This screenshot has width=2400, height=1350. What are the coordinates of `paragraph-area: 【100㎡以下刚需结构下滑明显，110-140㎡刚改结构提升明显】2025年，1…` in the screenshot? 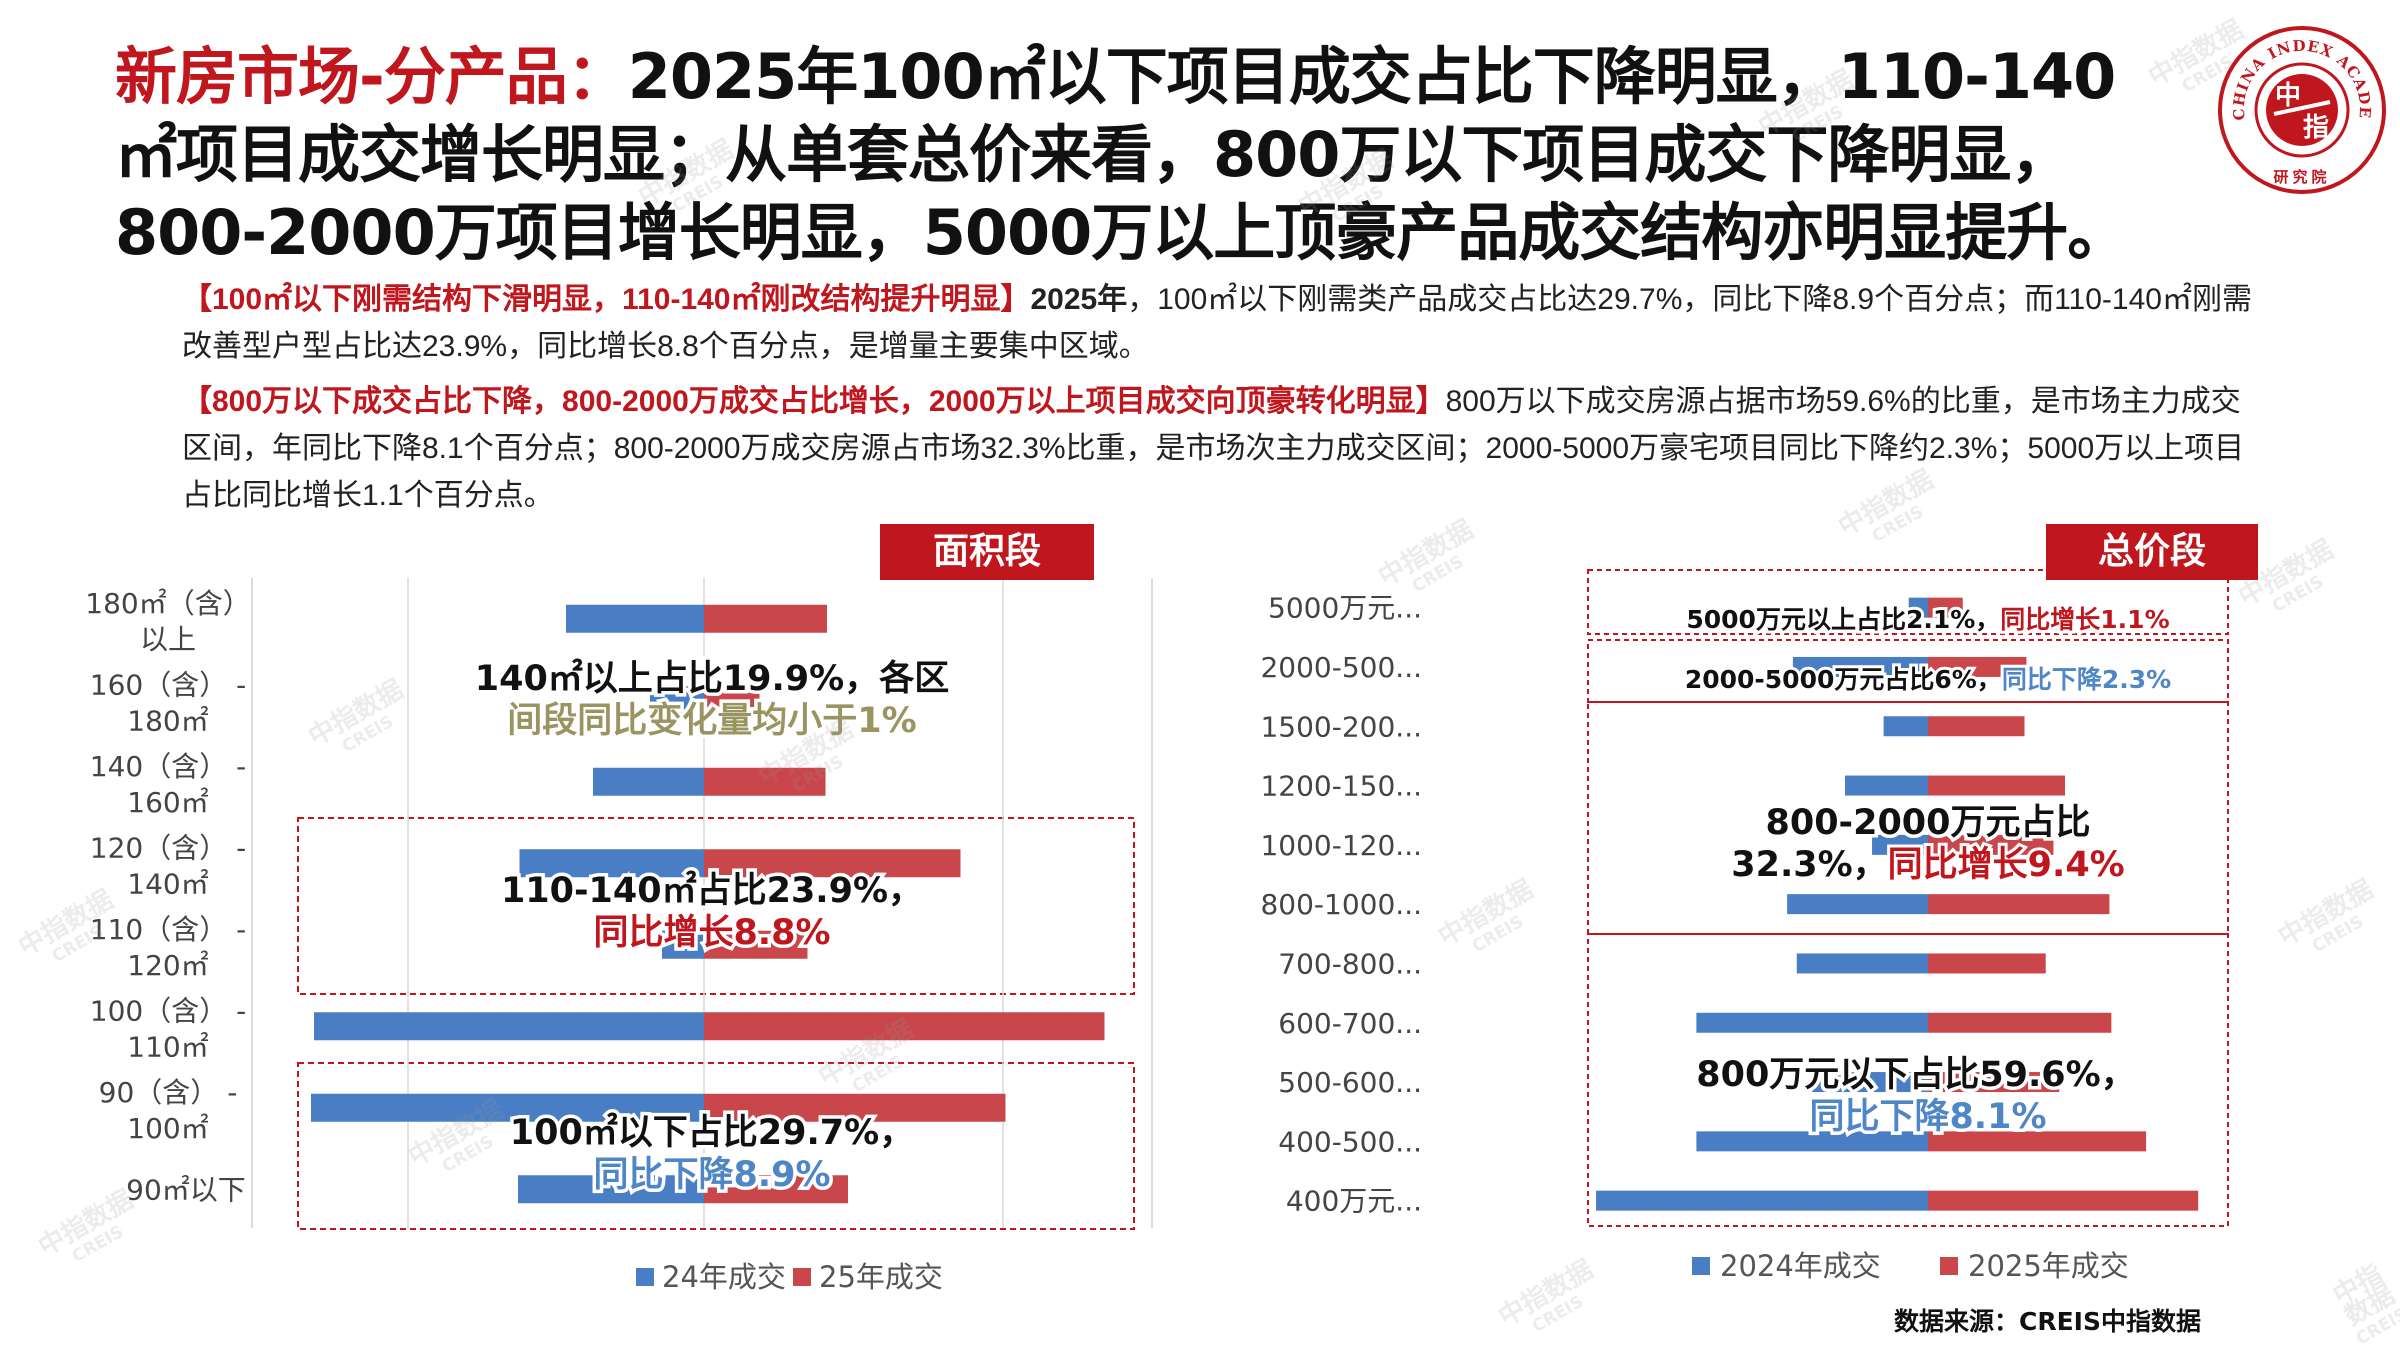 It's located at (1222, 323).